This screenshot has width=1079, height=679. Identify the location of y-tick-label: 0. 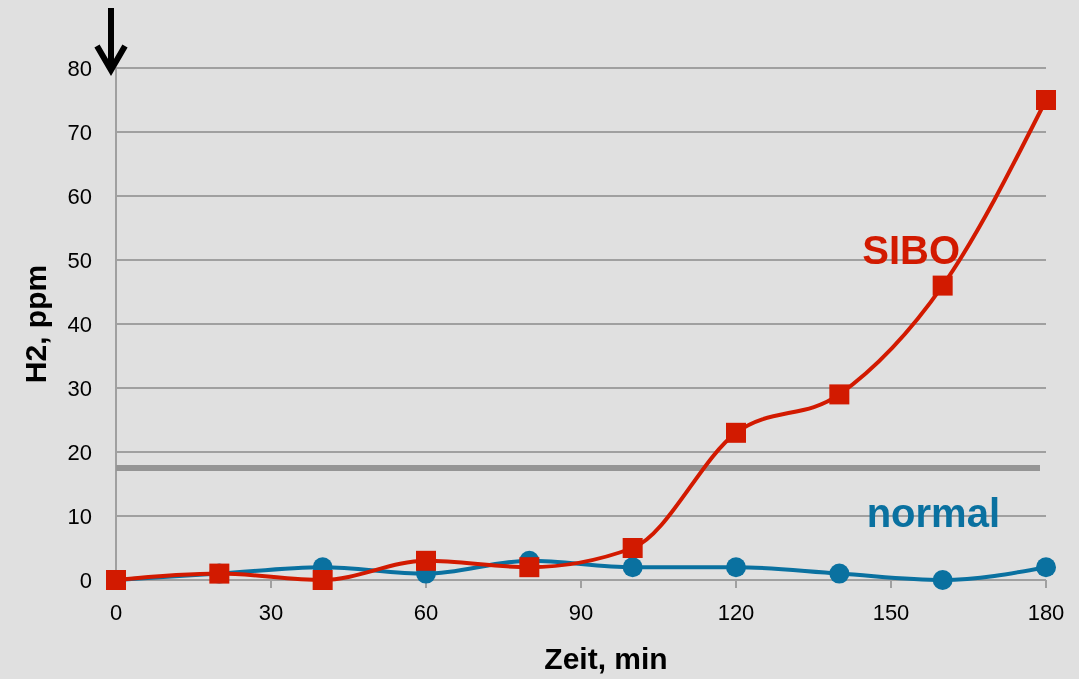
(85, 580).